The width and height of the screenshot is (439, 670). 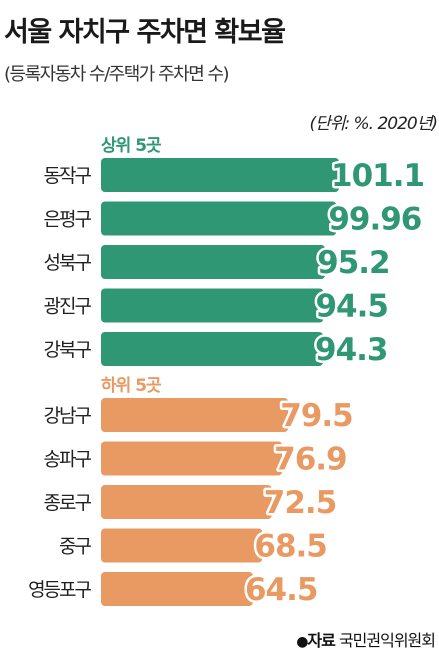 I want to click on category-label: 송파구, so click(x=68, y=460).